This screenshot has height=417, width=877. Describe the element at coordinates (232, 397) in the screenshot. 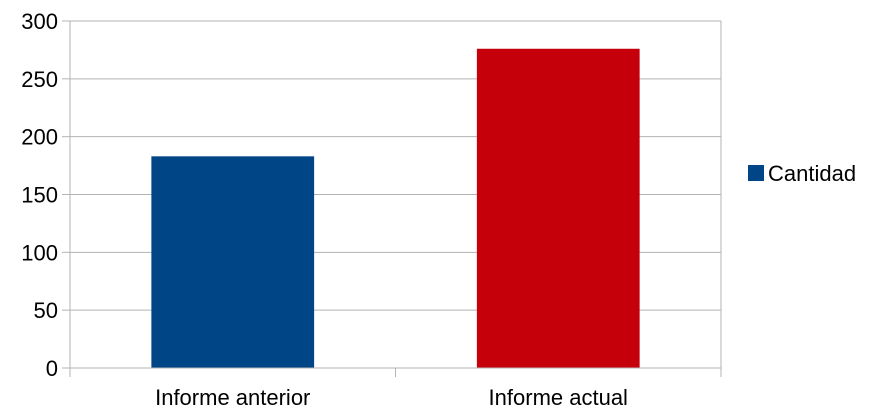

I see `x-category-label: Informe anterior` at that location.